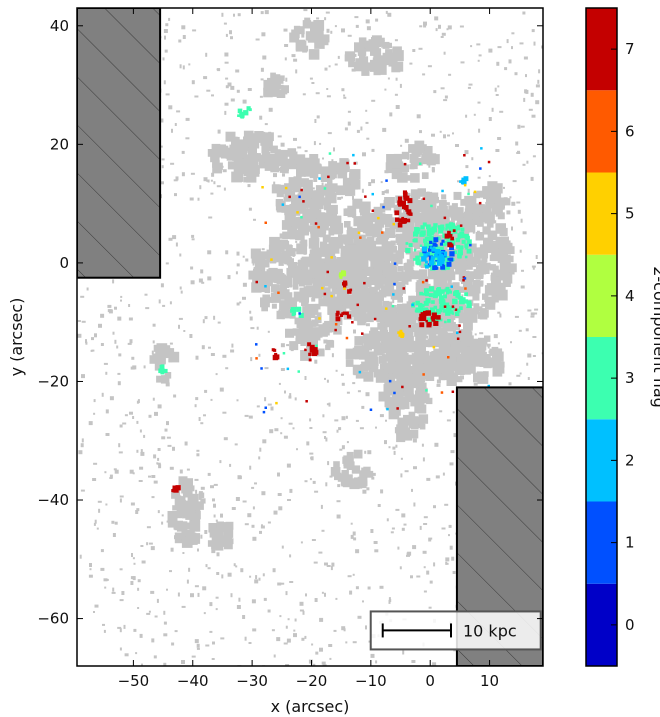 This screenshot has height=717, width=660. I want to click on flag-7-pixel, so click(328, 177).